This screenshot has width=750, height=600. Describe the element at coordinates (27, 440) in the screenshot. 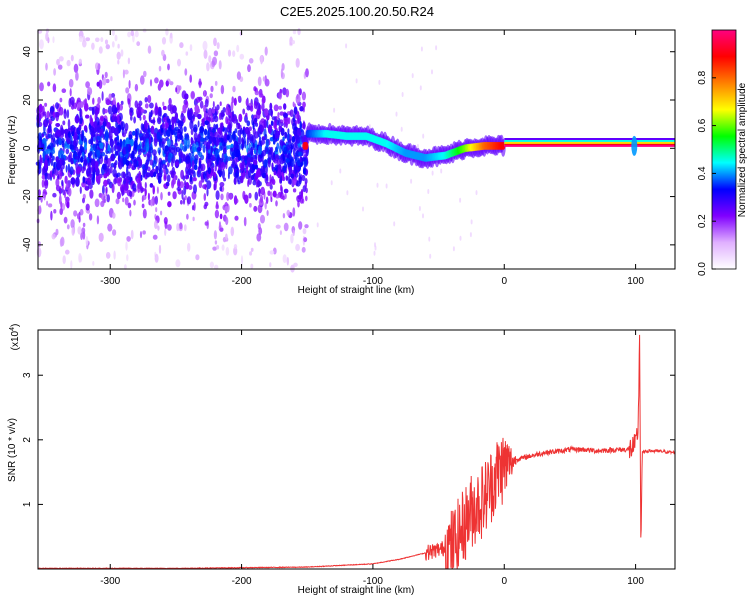

I see `y-tick-label: 2` at that location.